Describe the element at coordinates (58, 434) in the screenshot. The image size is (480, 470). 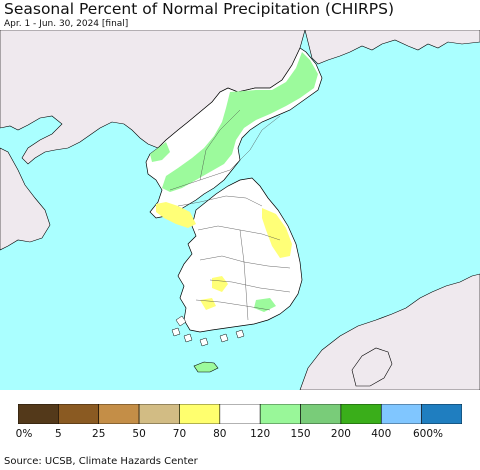
I see `legend-tick-label: 5` at that location.